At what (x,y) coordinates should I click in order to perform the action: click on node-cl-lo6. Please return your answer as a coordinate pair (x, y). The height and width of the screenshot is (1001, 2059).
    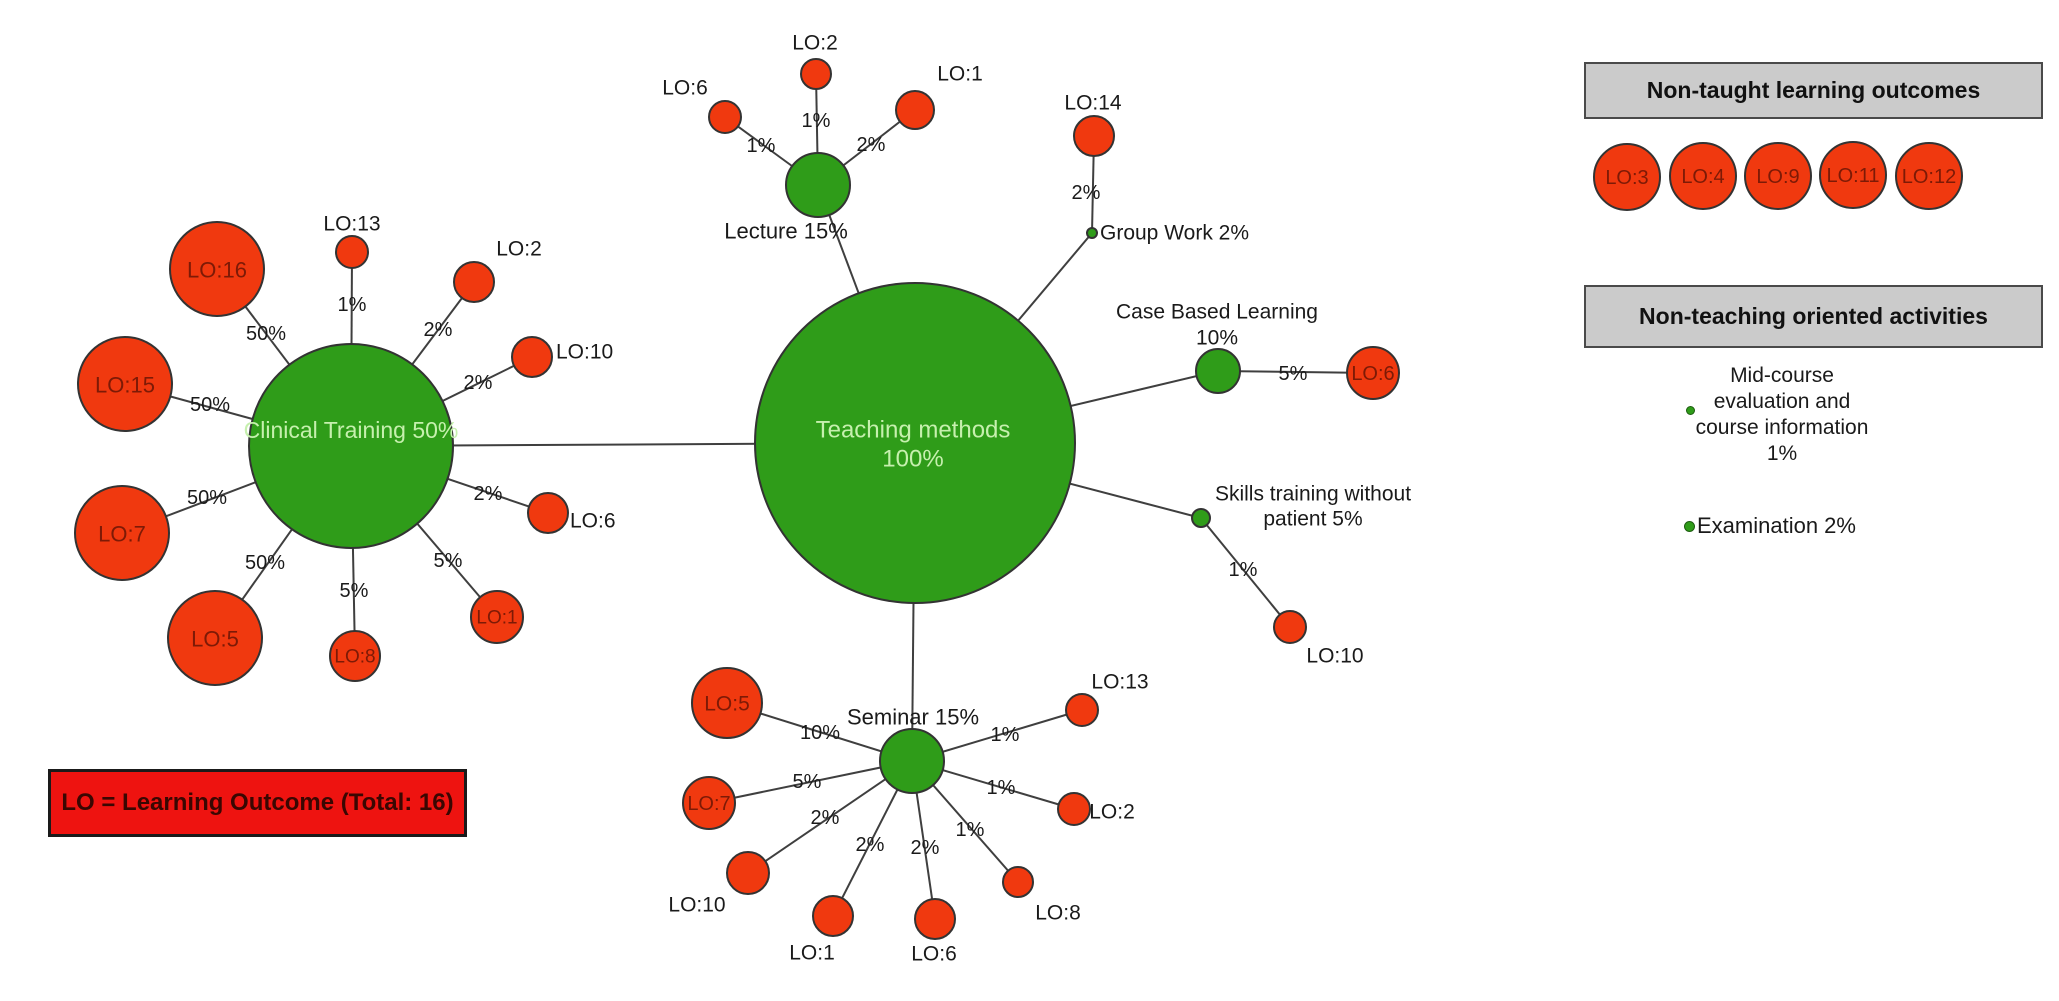
    Looking at the image, I should click on (548, 513).